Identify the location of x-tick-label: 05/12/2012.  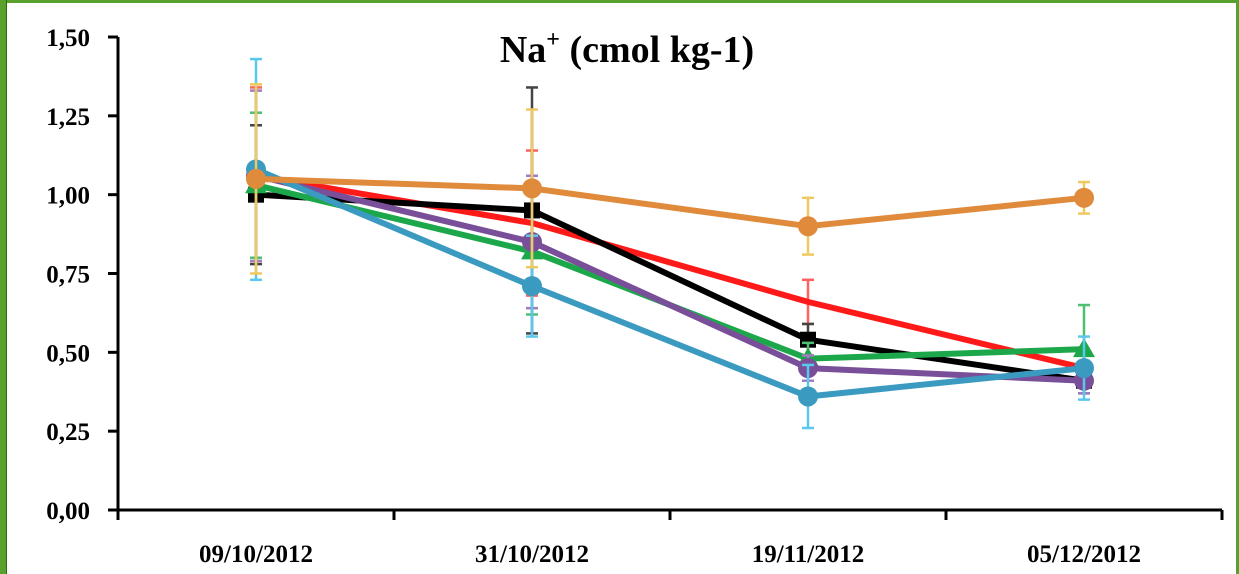
(1084, 554).